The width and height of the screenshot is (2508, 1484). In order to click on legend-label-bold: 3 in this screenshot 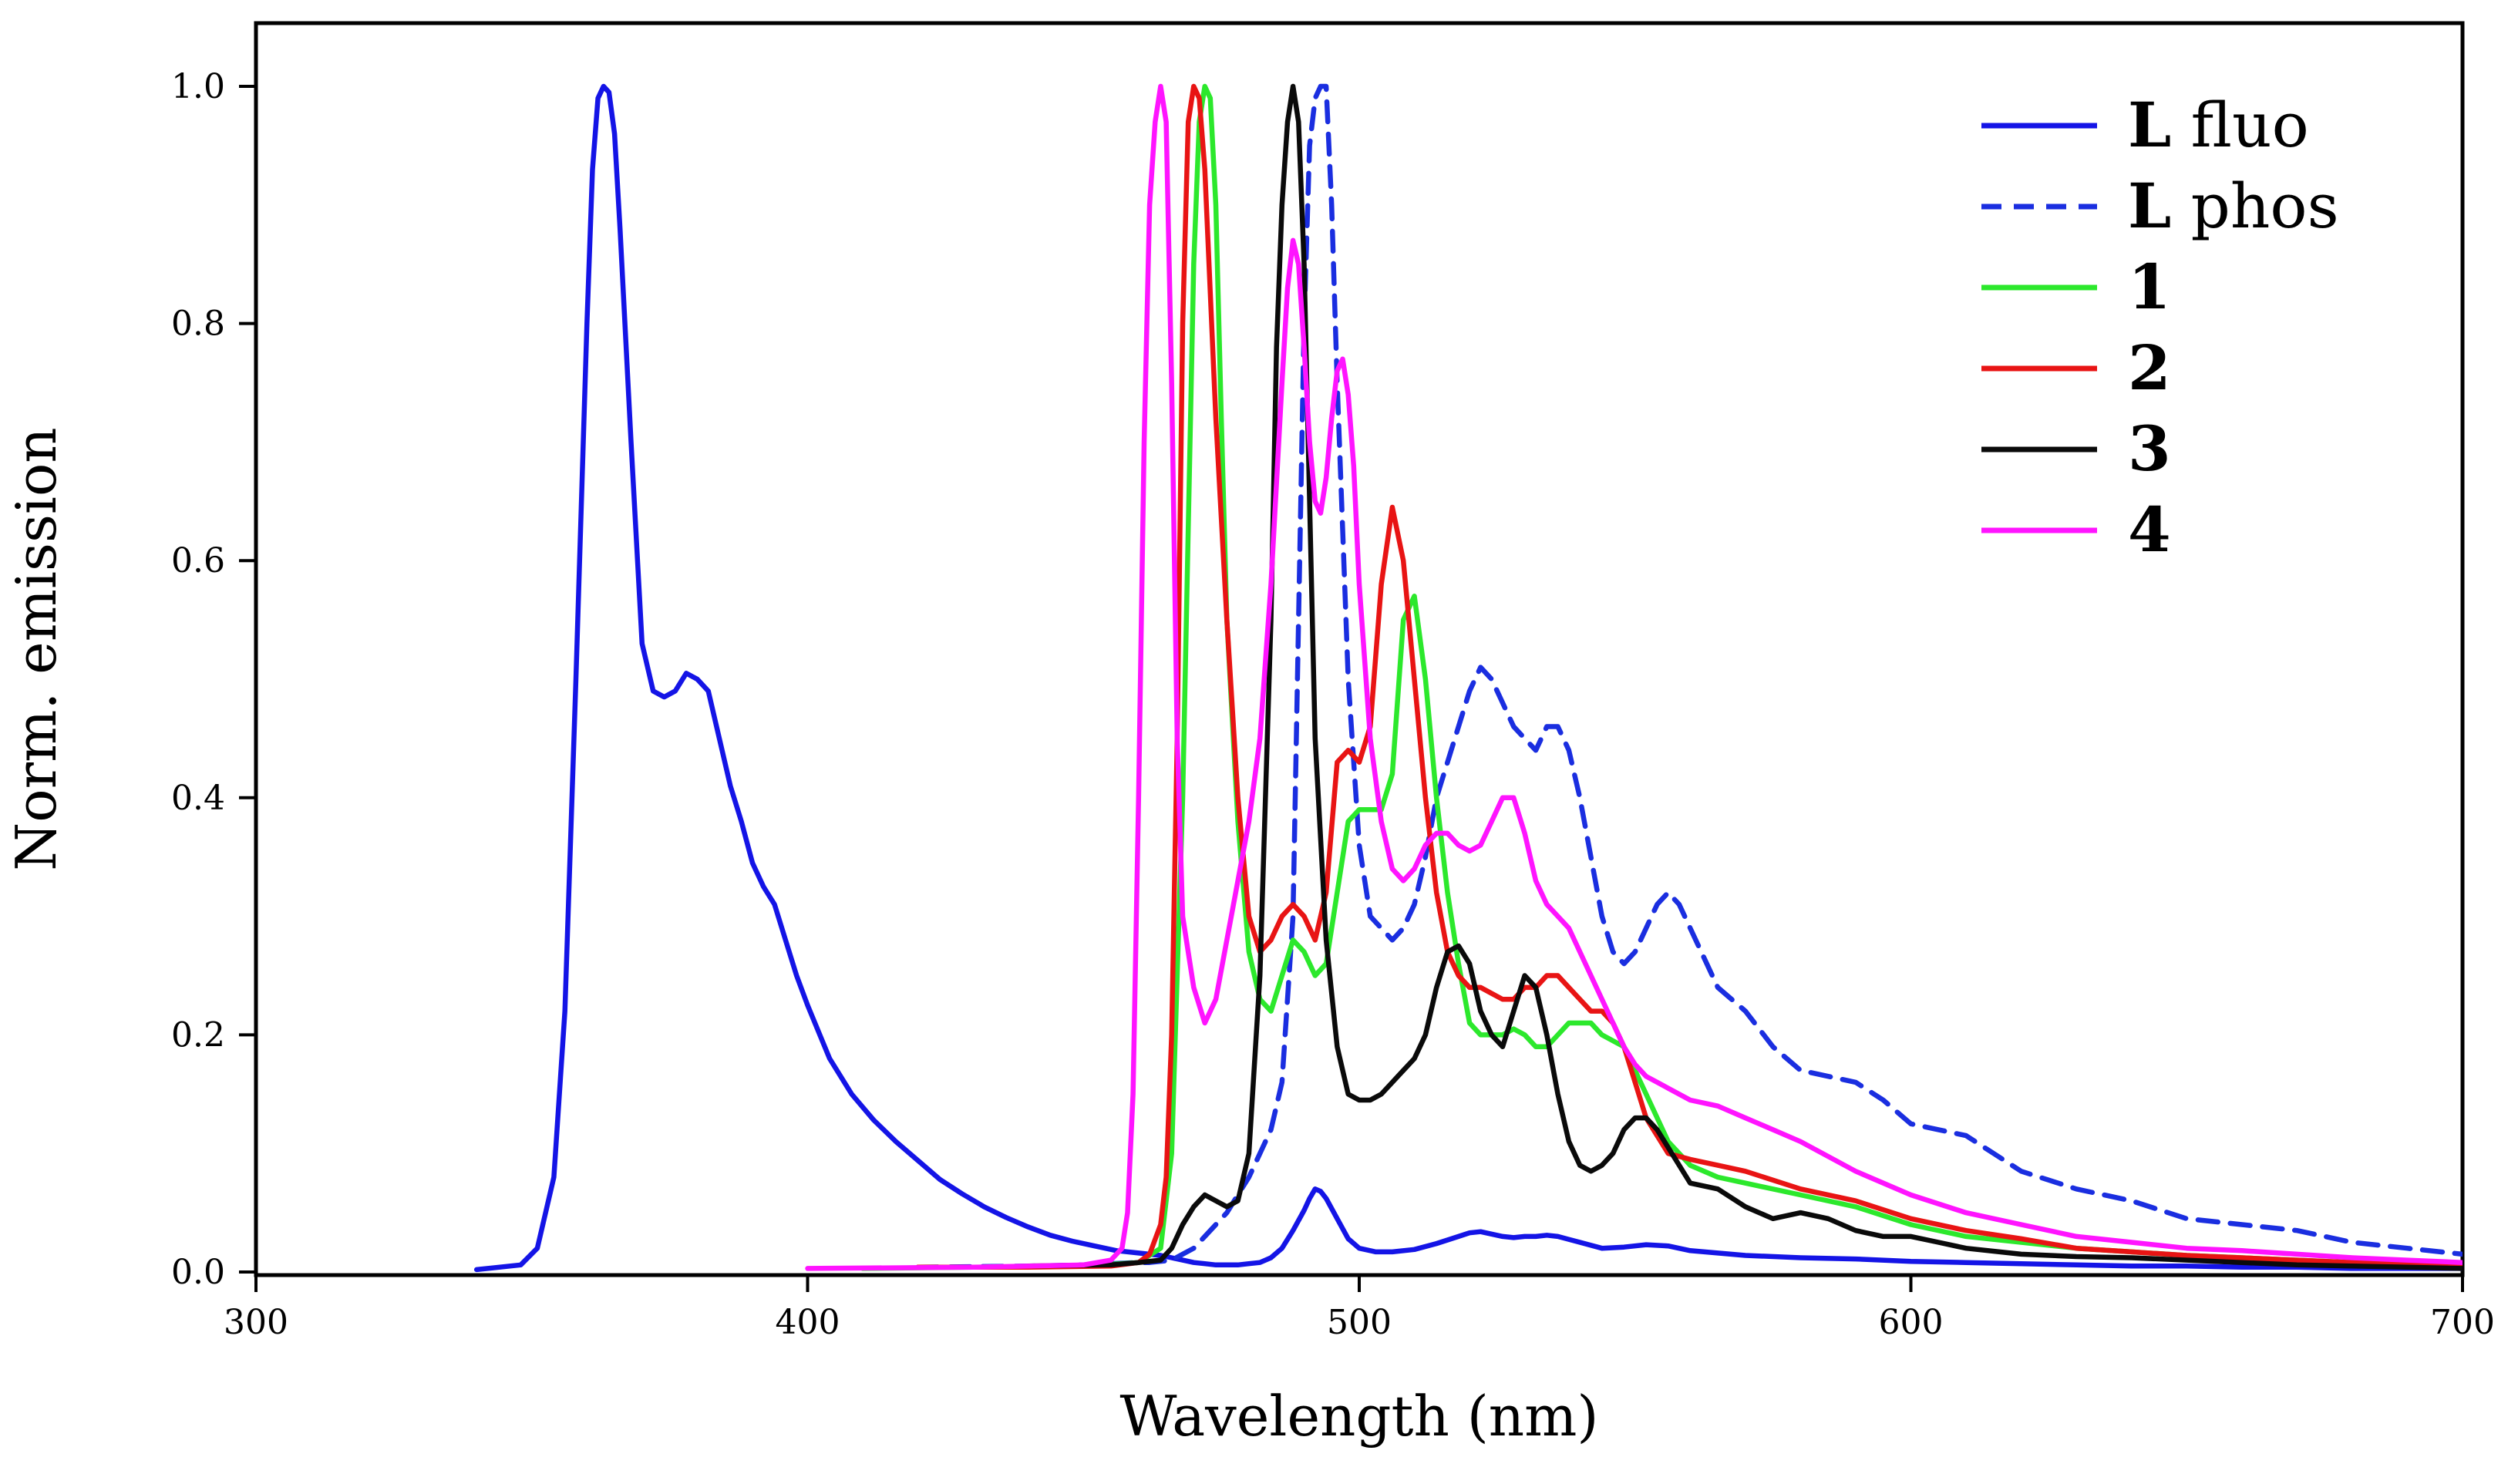, I will do `click(2149, 449)`.